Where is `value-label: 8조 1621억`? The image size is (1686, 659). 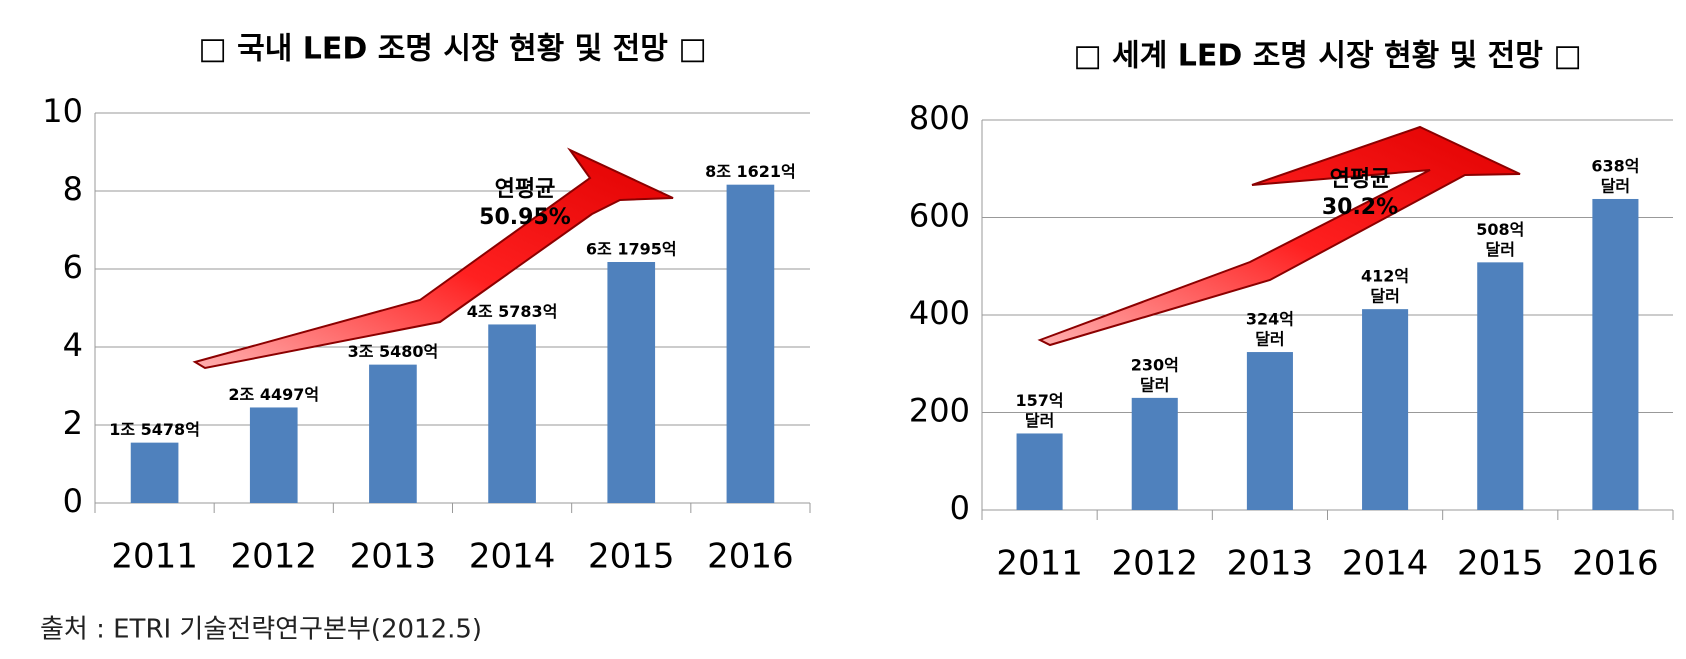 value-label: 8조 1621억 is located at coordinates (750, 171).